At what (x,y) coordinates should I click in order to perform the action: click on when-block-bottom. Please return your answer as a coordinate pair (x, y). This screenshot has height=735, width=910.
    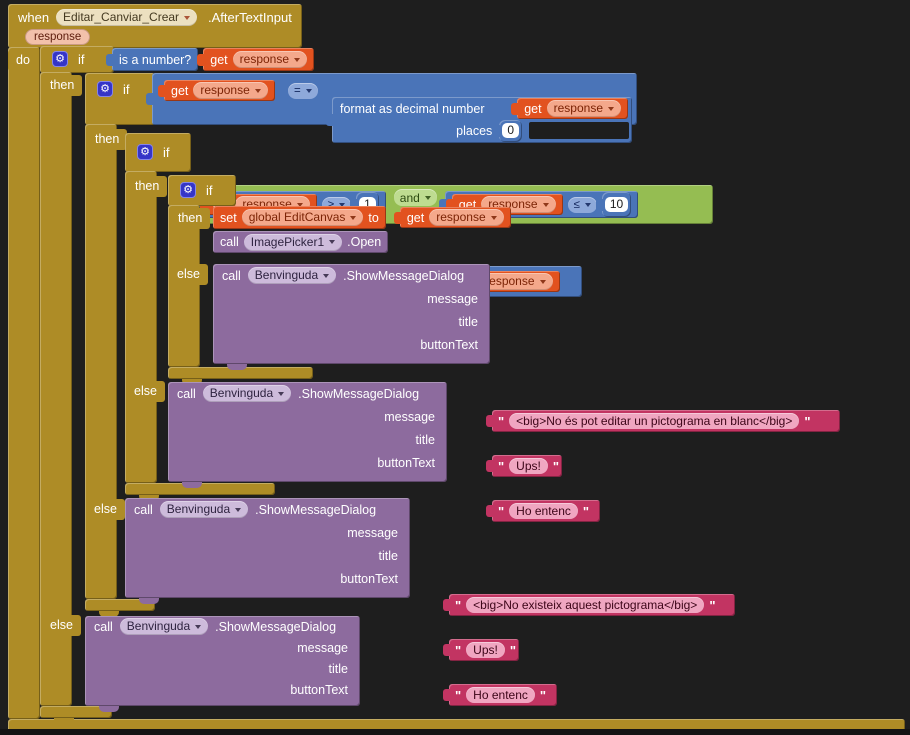
    Looking at the image, I should click on (456, 725).